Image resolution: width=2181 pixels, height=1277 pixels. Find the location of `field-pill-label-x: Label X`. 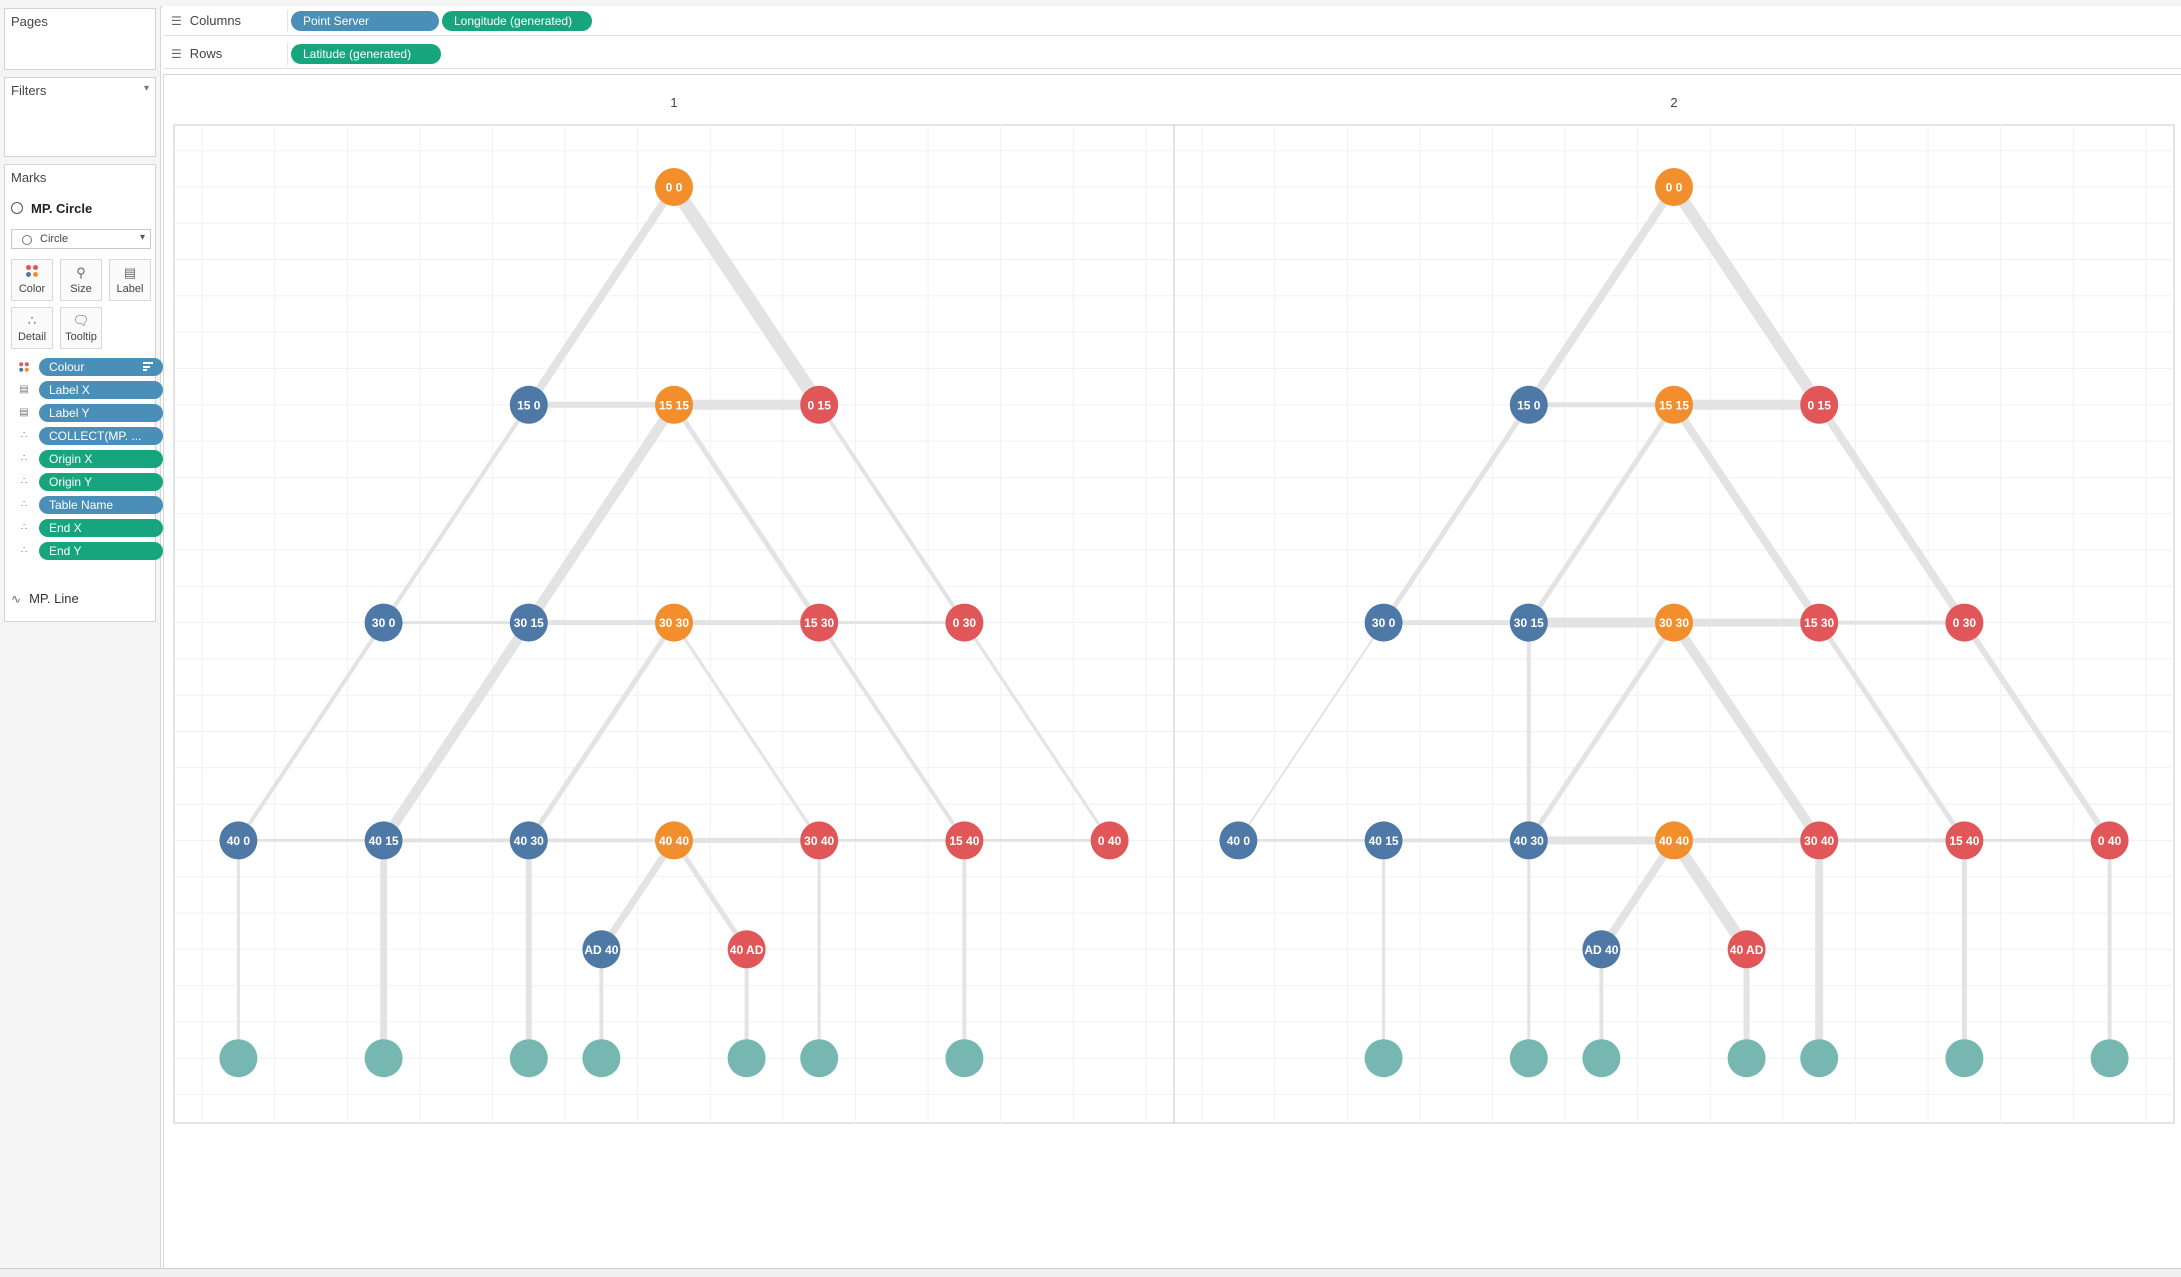

field-pill-label-x: Label X is located at coordinates (101, 390).